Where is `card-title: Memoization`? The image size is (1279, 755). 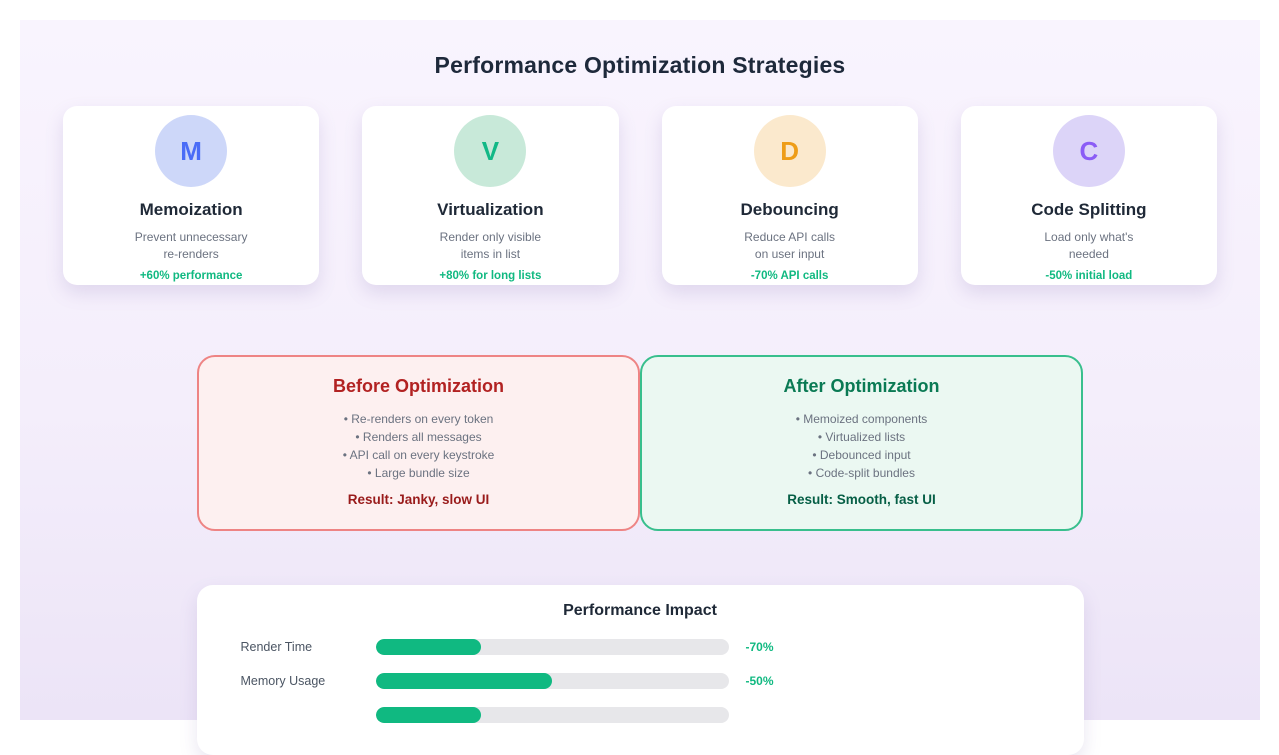 card-title: Memoization is located at coordinates (191, 209).